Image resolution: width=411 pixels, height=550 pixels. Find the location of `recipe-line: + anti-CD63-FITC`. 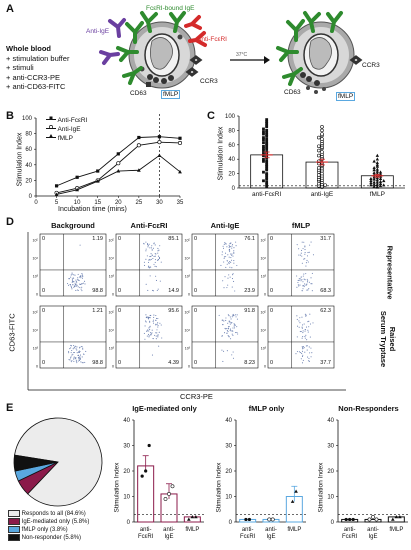

recipe-line: + anti-CD63-FITC is located at coordinates (36, 87).